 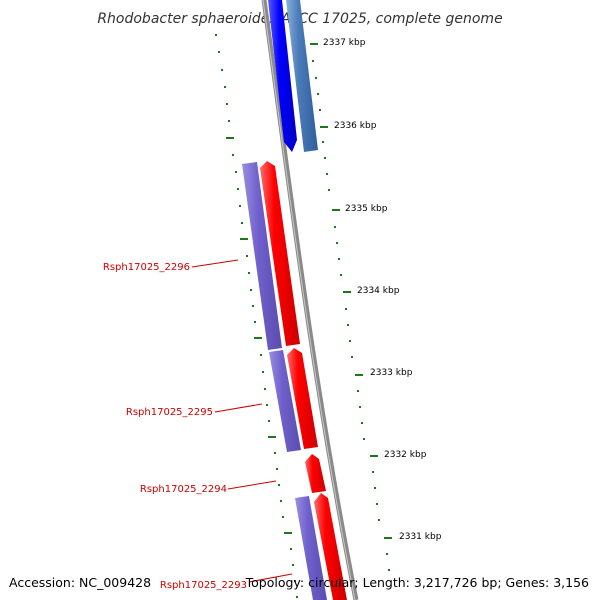 What do you see at coordinates (420, 537) in the screenshot?
I see `ruler-label: 2331 kbp` at bounding box center [420, 537].